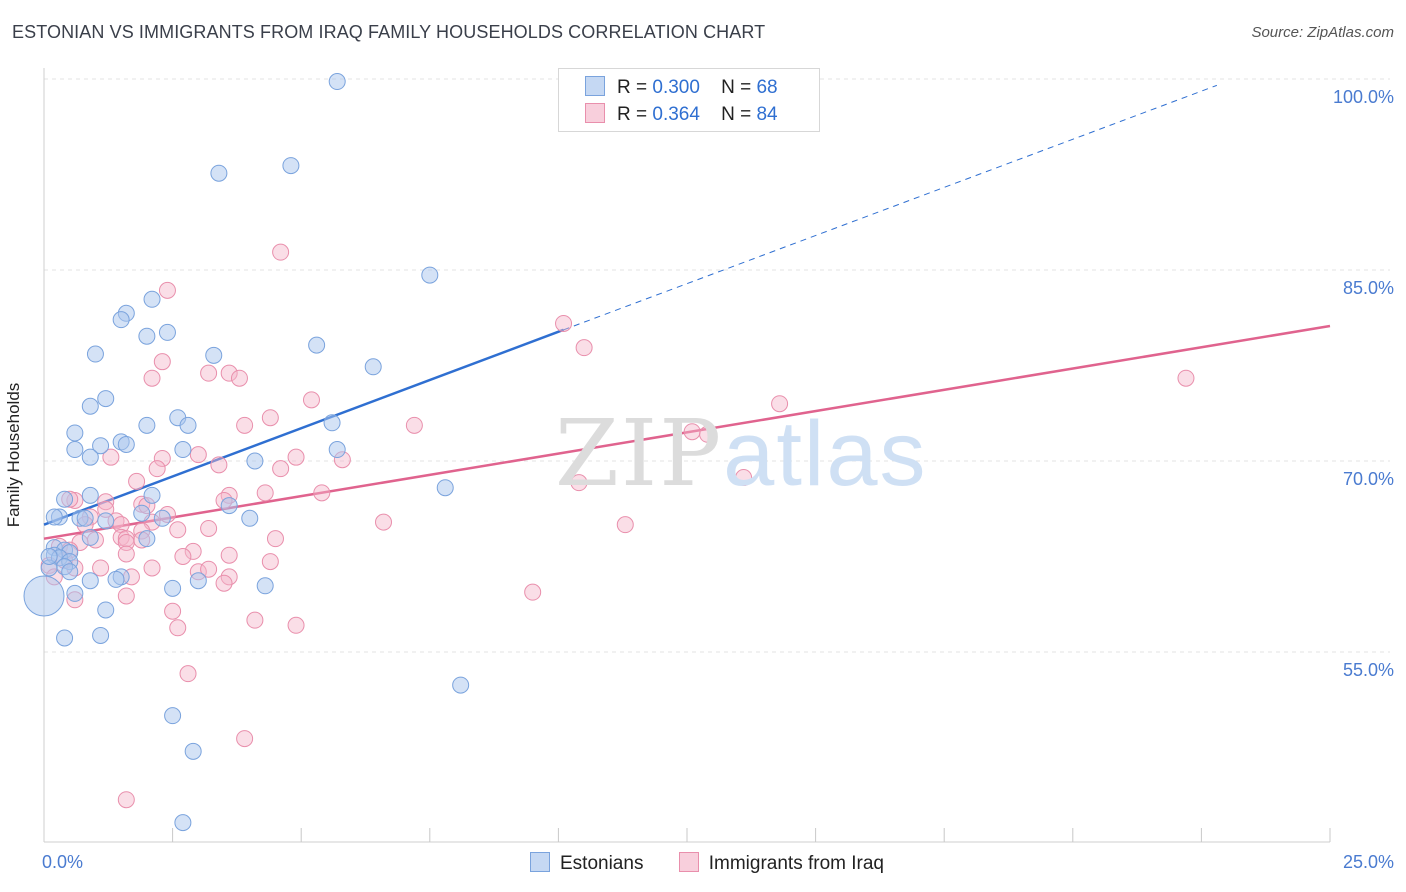 The image size is (1406, 892). Describe the element at coordinates (602, 863) in the screenshot. I see `legend-label-estonians: Estonians` at that location.